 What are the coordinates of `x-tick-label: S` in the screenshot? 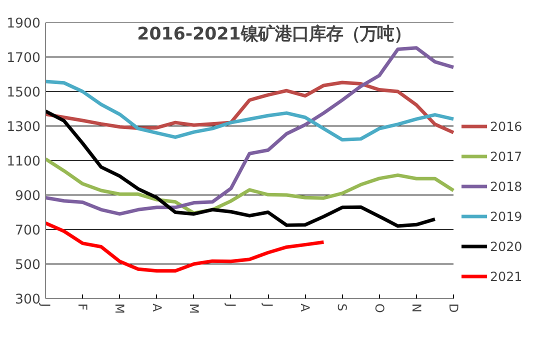 It's located at (342, 308).